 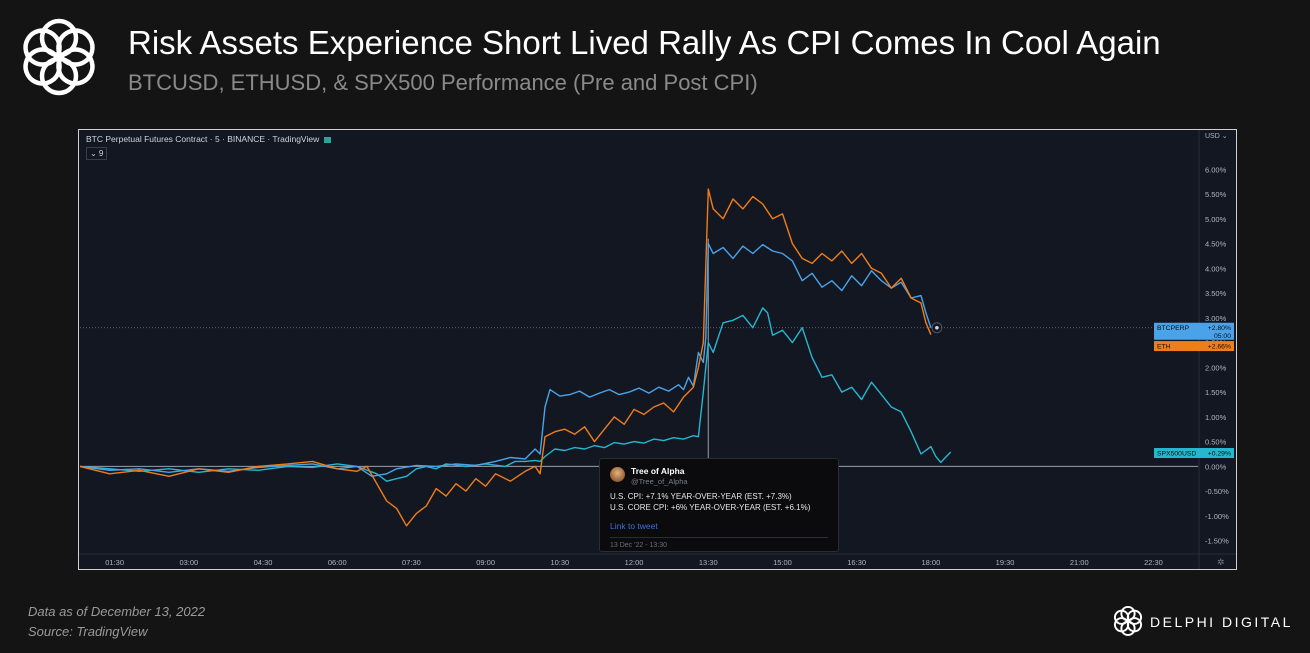 What do you see at coordinates (337, 562) in the screenshot?
I see `x-tick-label: 06:00` at bounding box center [337, 562].